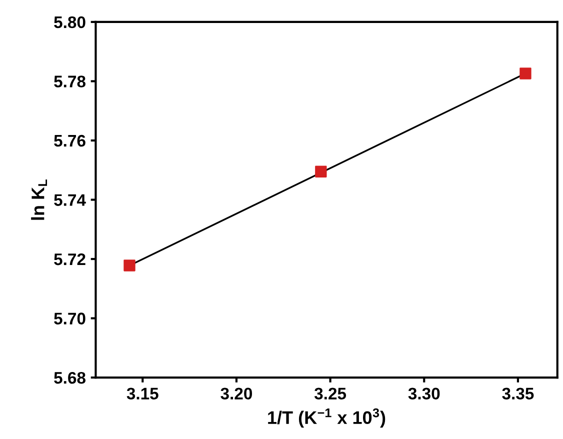  What do you see at coordinates (327, 418) in the screenshot?
I see `x-axis-title: 1/T (K$^{−1}$ x 10$^{3}$)` at bounding box center [327, 418].